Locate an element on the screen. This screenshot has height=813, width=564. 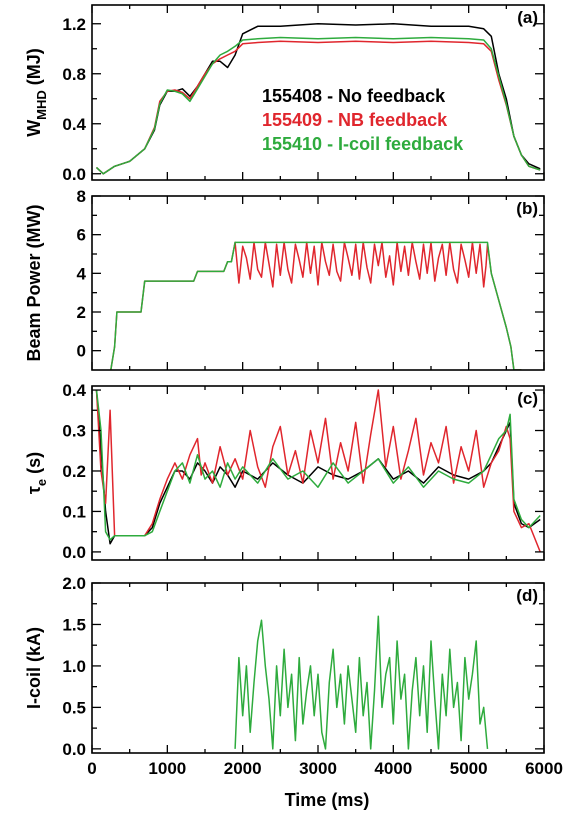
y-tick-label: 0.3 is located at coordinates (74, 431).